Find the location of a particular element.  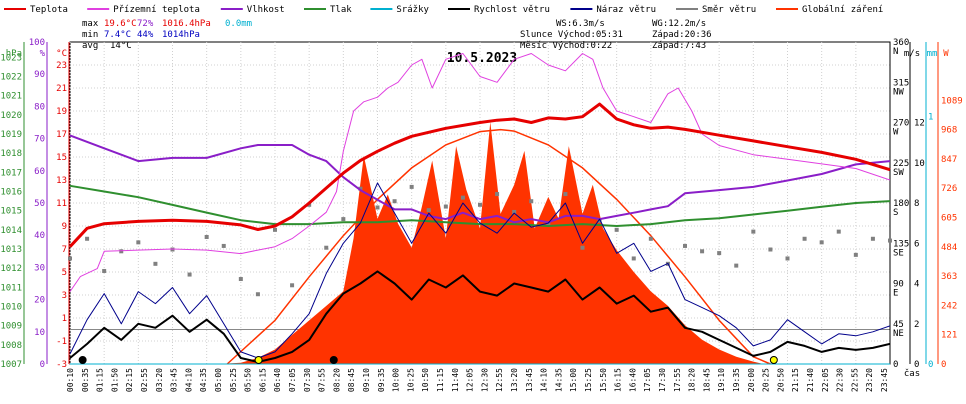

info-wg: WG:12.2m/s is located at coordinates (679, 24).